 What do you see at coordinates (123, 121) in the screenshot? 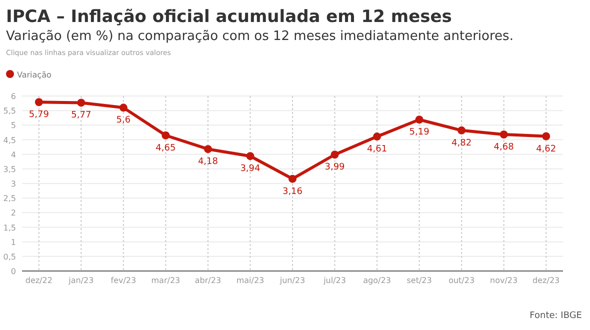
I see `data-label: 5,6` at bounding box center [123, 121].